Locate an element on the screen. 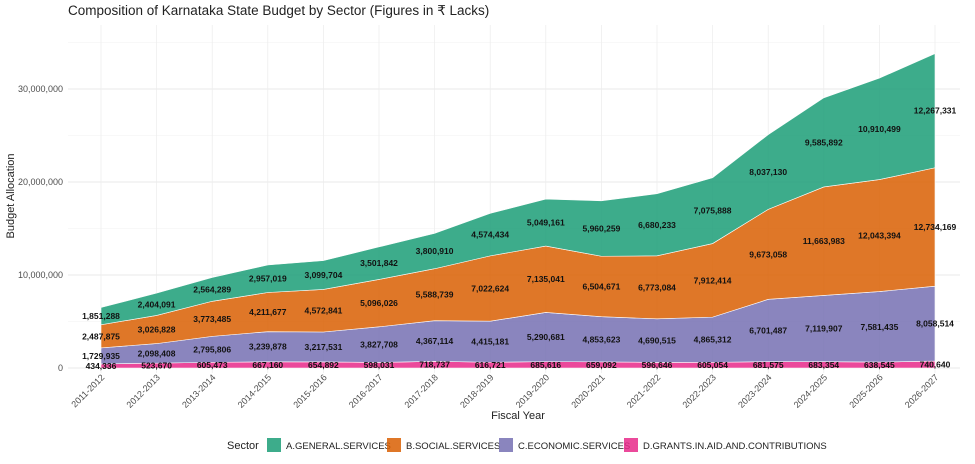  y-tick-label: 20,000,000 is located at coordinates (40, 182).